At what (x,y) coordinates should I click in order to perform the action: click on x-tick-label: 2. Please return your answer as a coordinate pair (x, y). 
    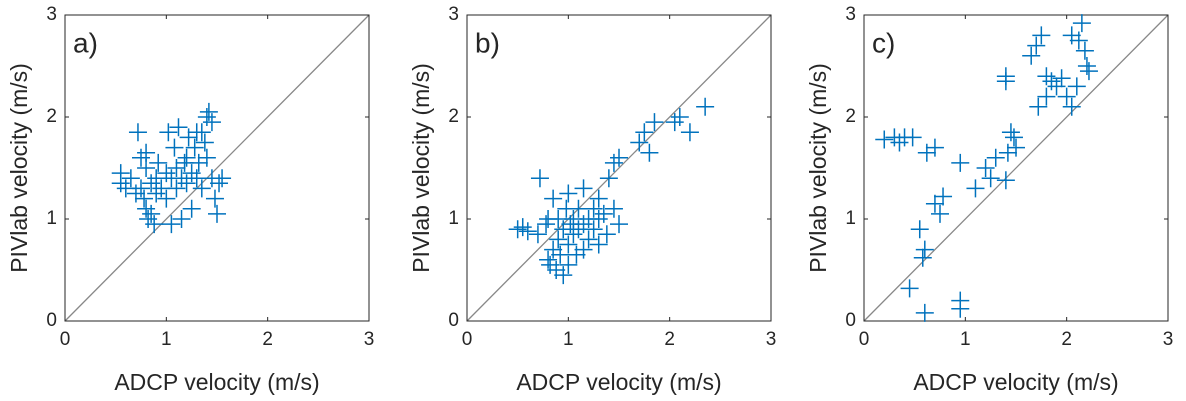
    Looking at the image, I should click on (669, 339).